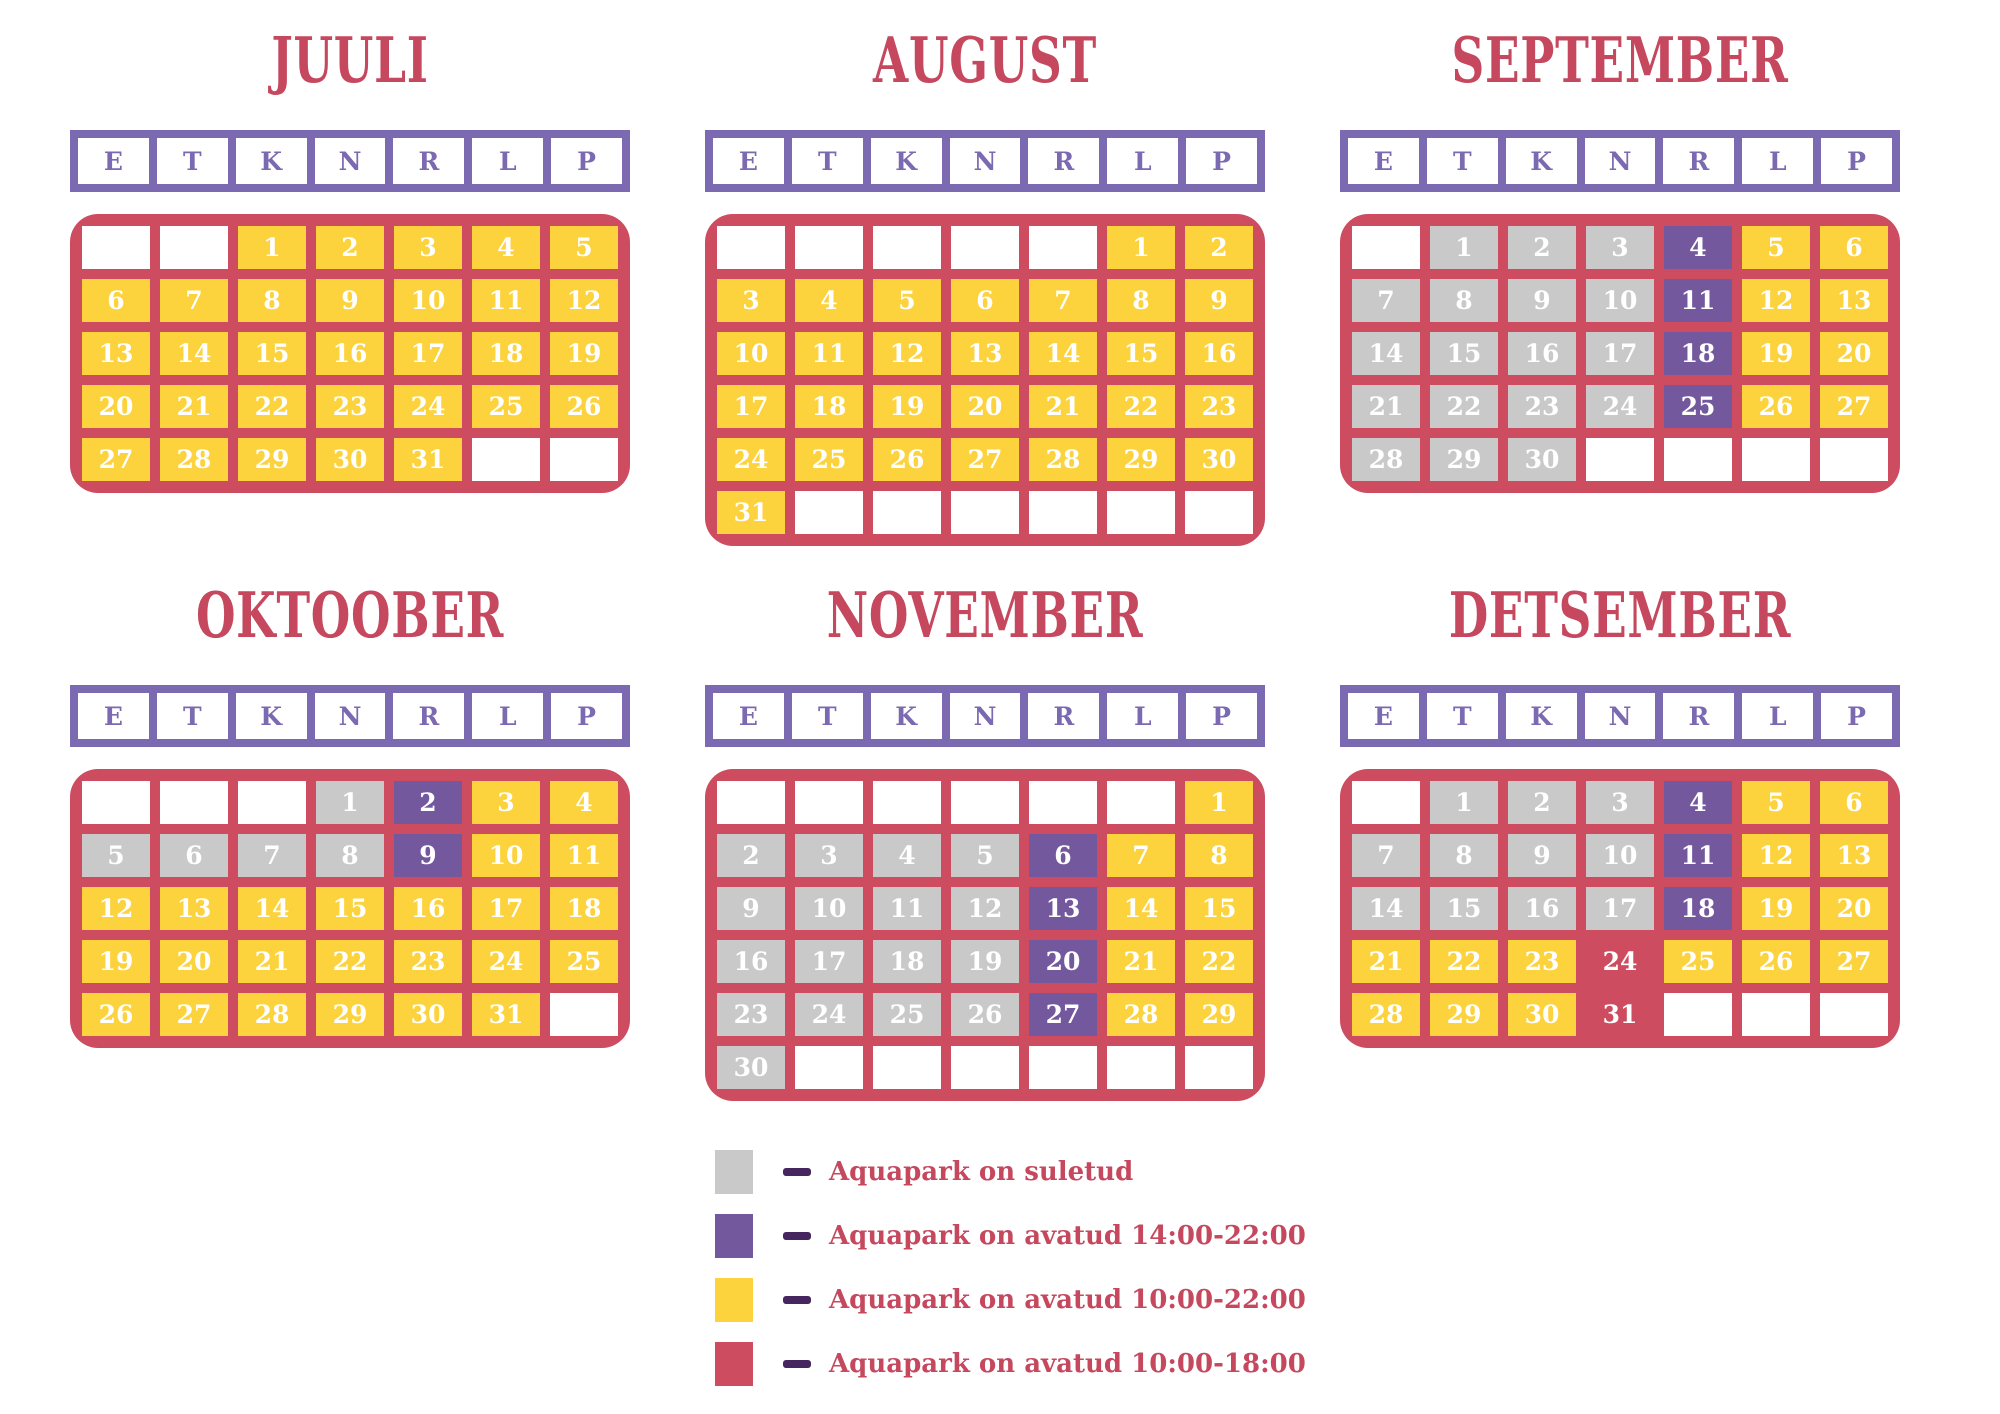  I want to click on day-cell: 29, so click(1464, 1014).